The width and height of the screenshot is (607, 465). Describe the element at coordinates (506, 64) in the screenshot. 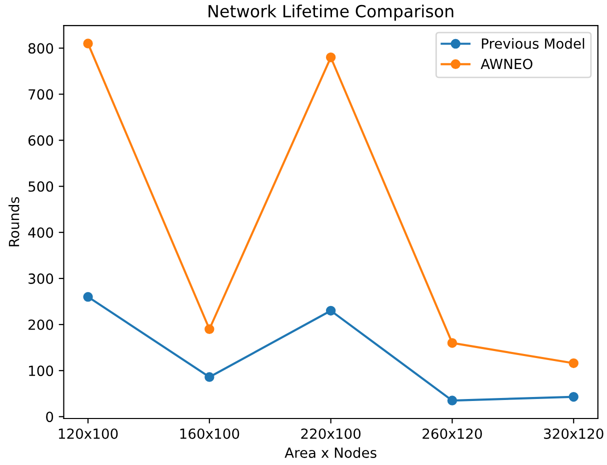

I see `legend-label: AWNEO` at that location.